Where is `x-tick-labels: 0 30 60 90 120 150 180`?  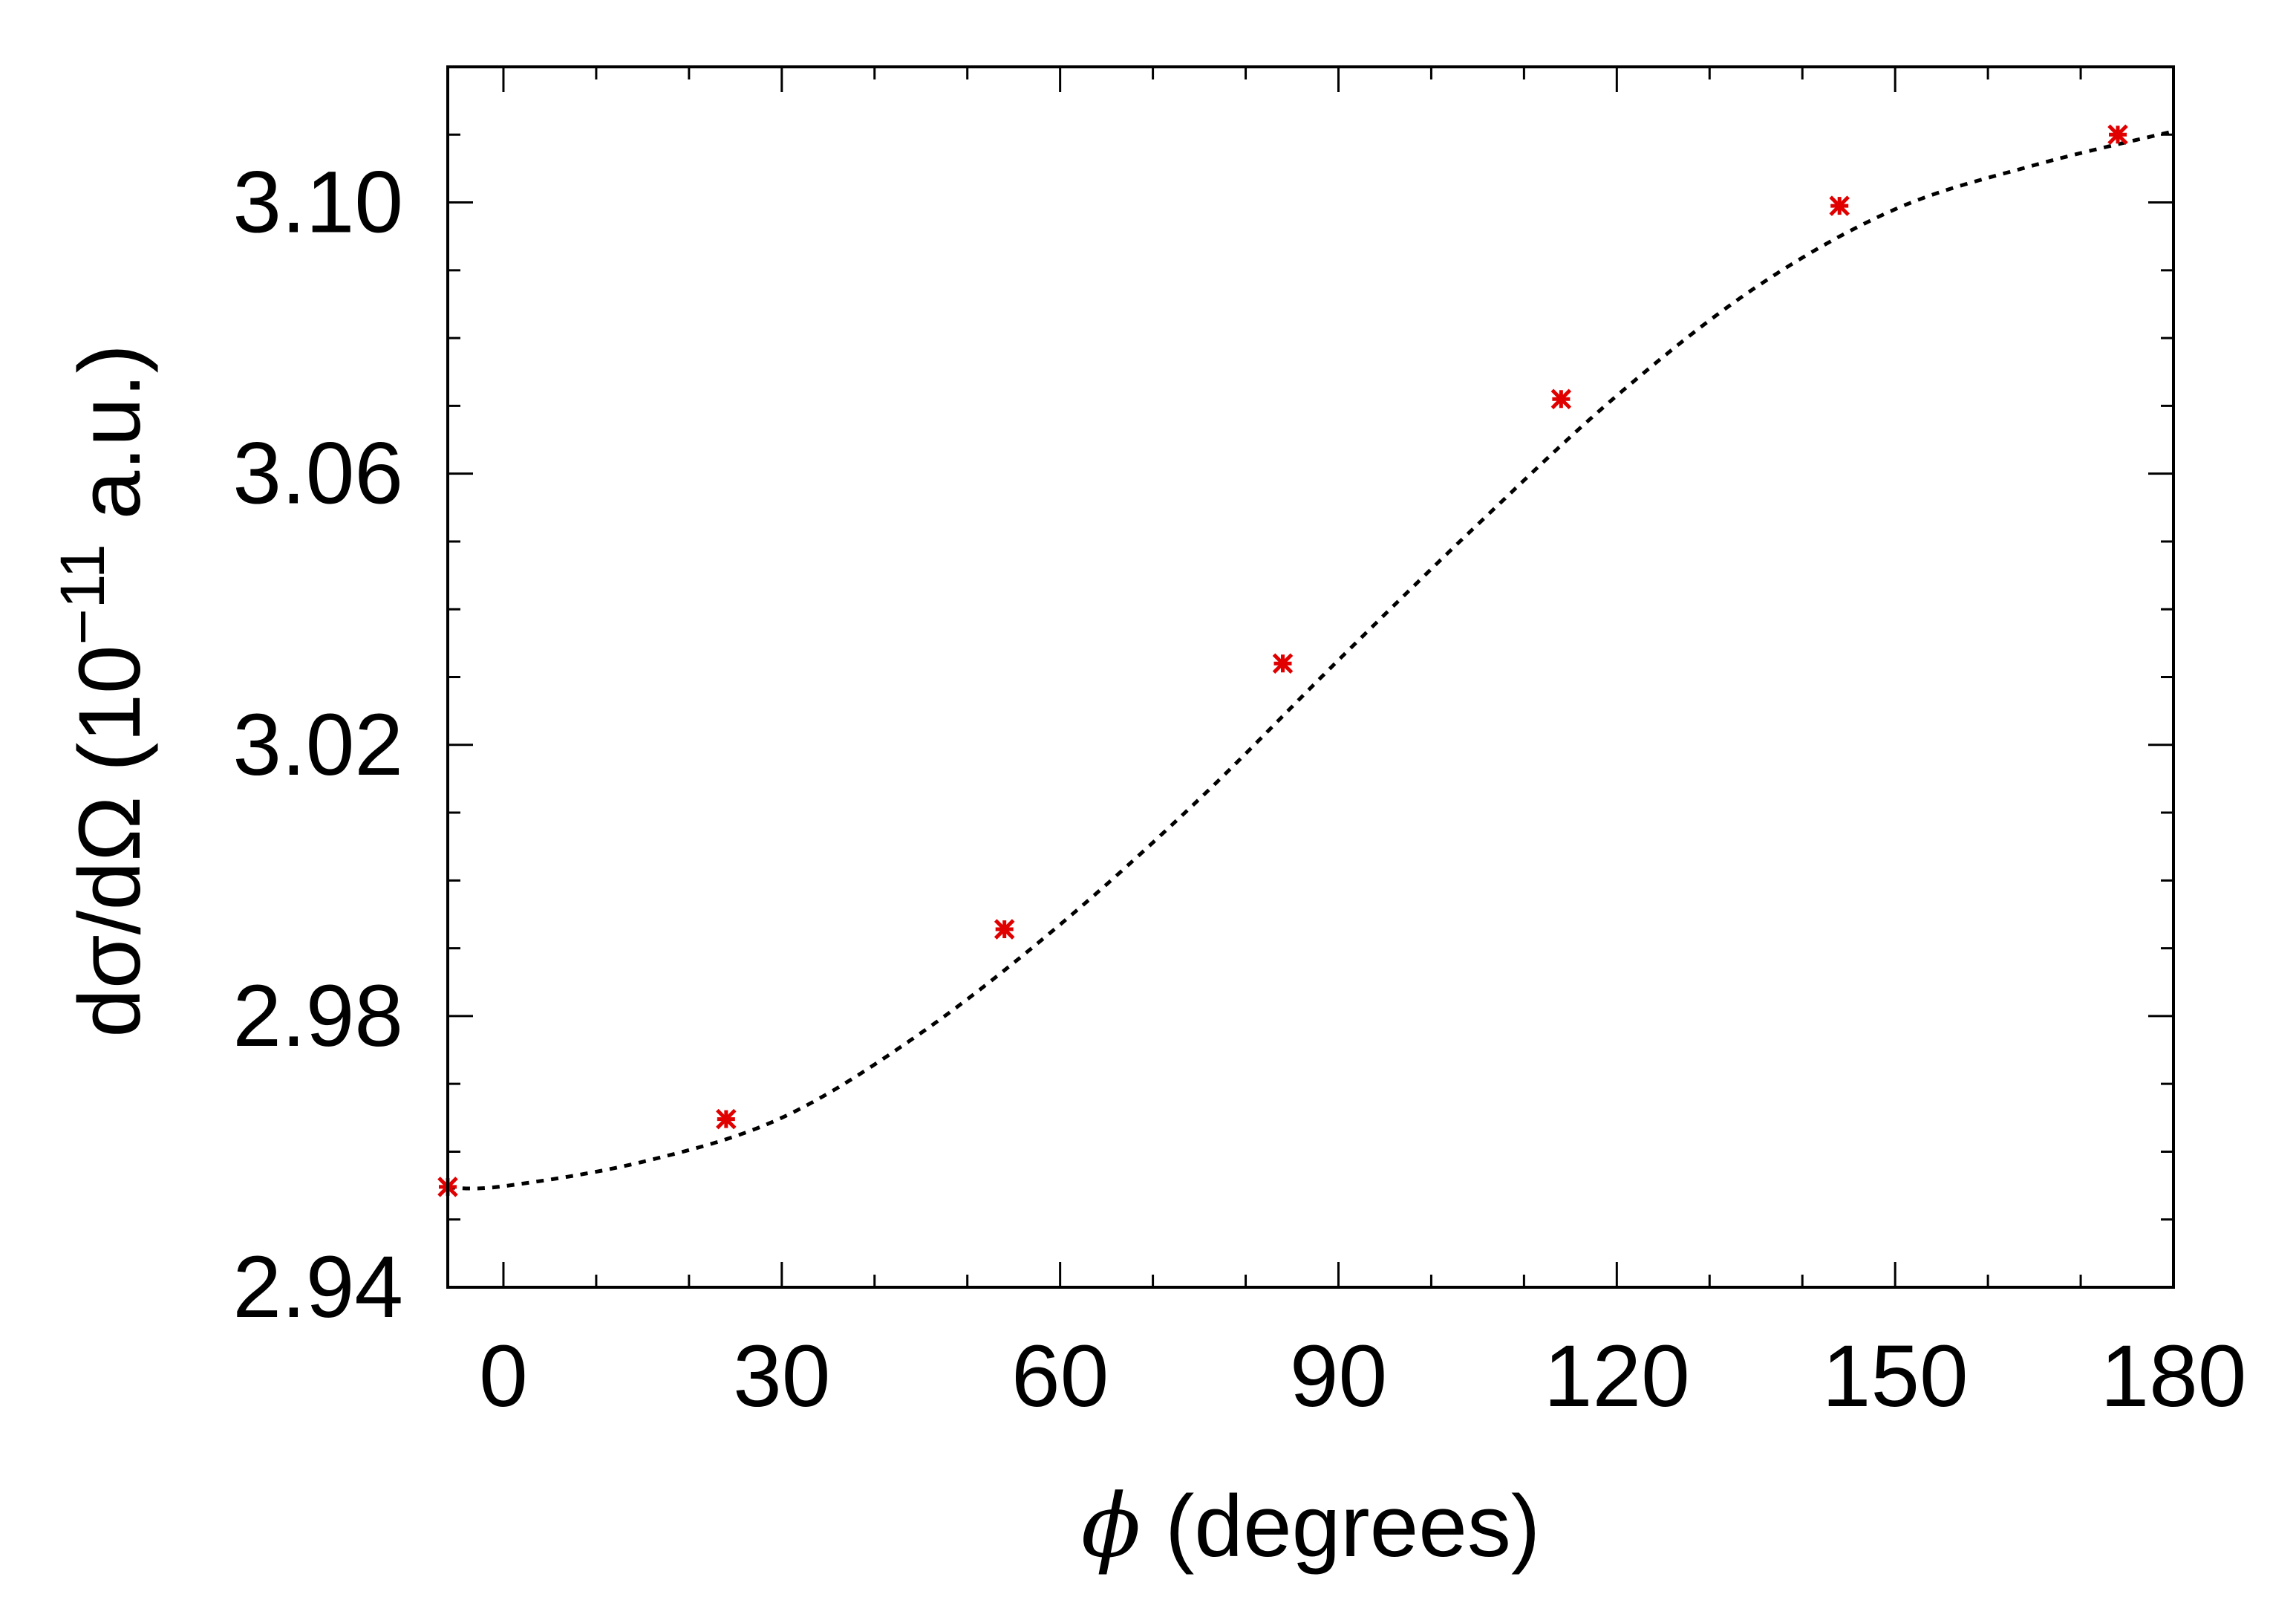
x-tick-labels: 0 30 60 90 120 150 180 is located at coordinates (1362, 1376).